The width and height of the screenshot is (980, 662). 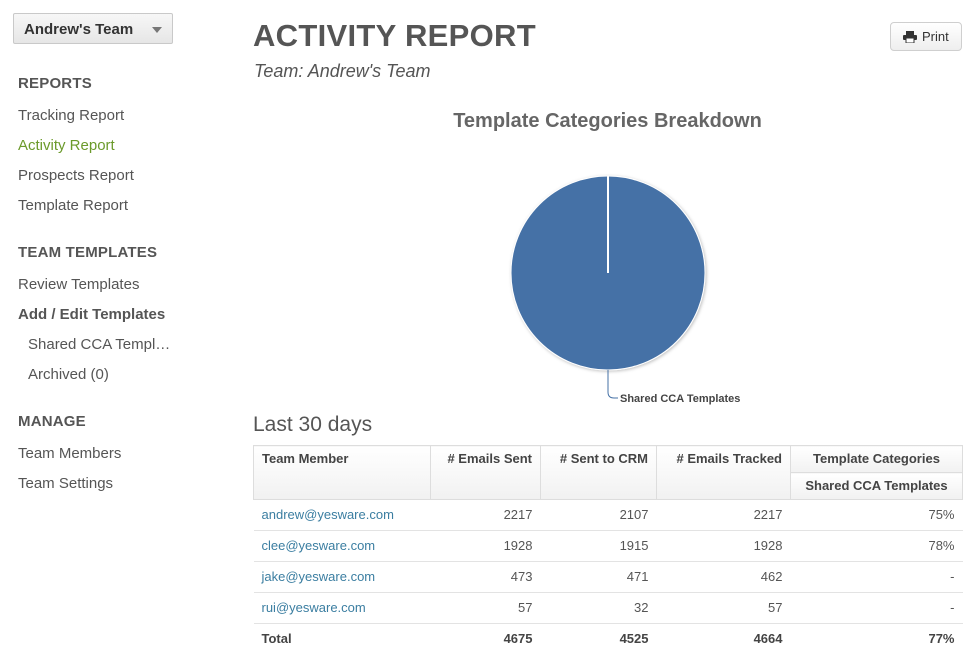 What do you see at coordinates (76, 175) in the screenshot?
I see `sidebar-item-prospects-report: Prospects Report` at bounding box center [76, 175].